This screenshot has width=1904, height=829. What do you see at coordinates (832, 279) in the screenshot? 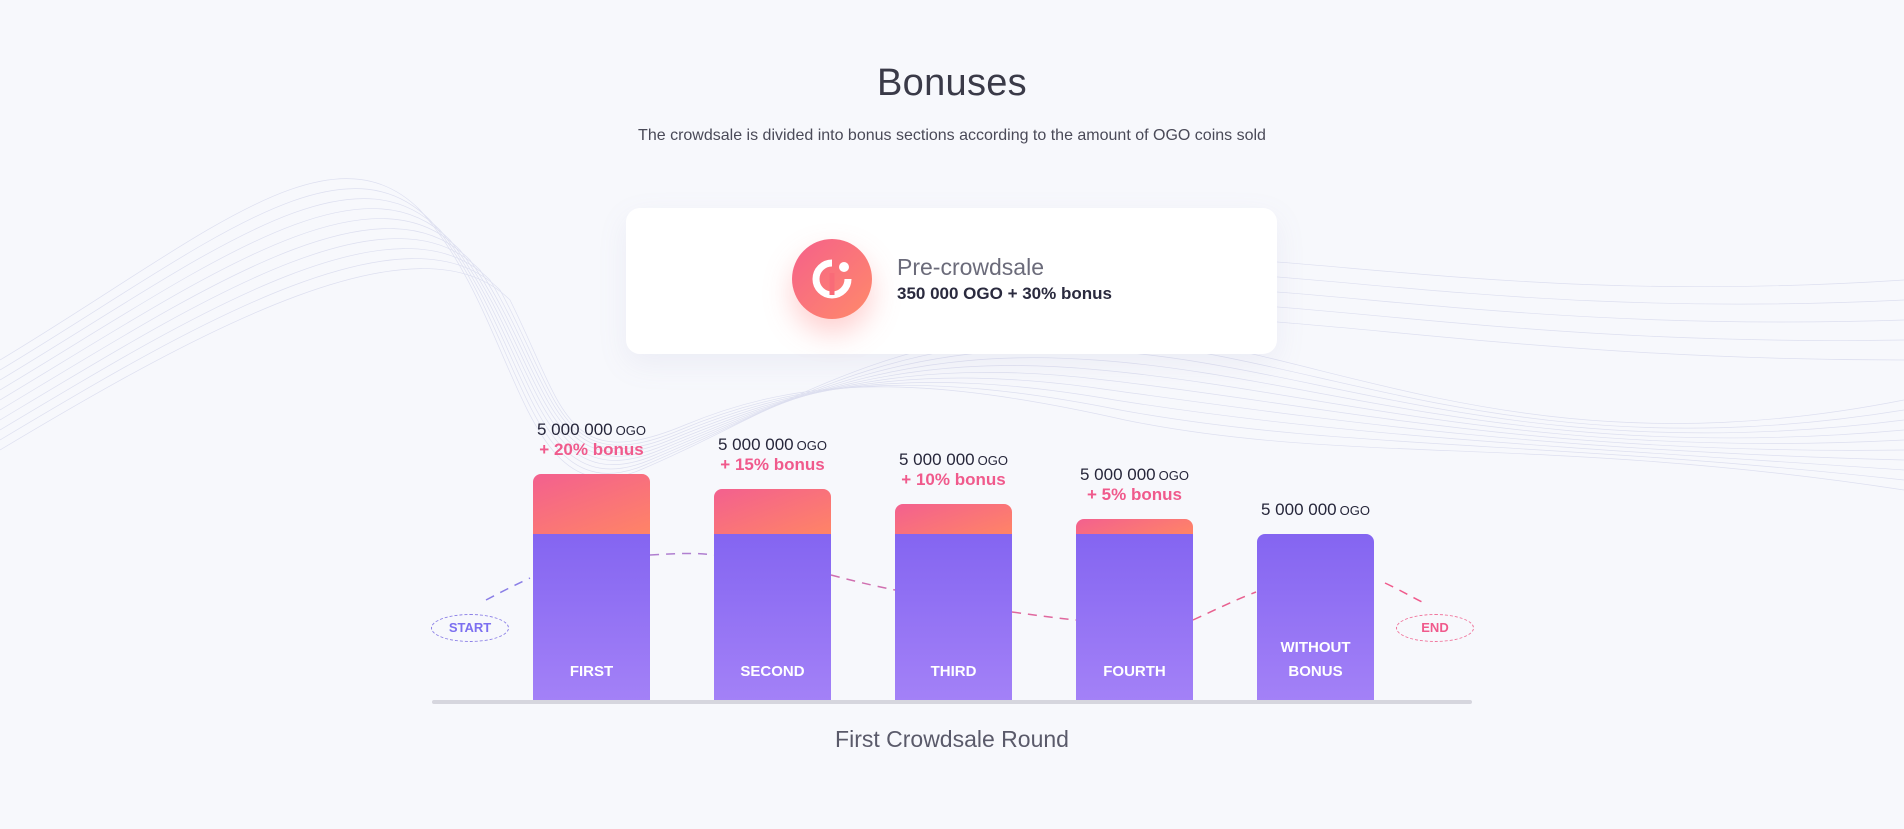
I see `ogo-logo-icon` at bounding box center [832, 279].